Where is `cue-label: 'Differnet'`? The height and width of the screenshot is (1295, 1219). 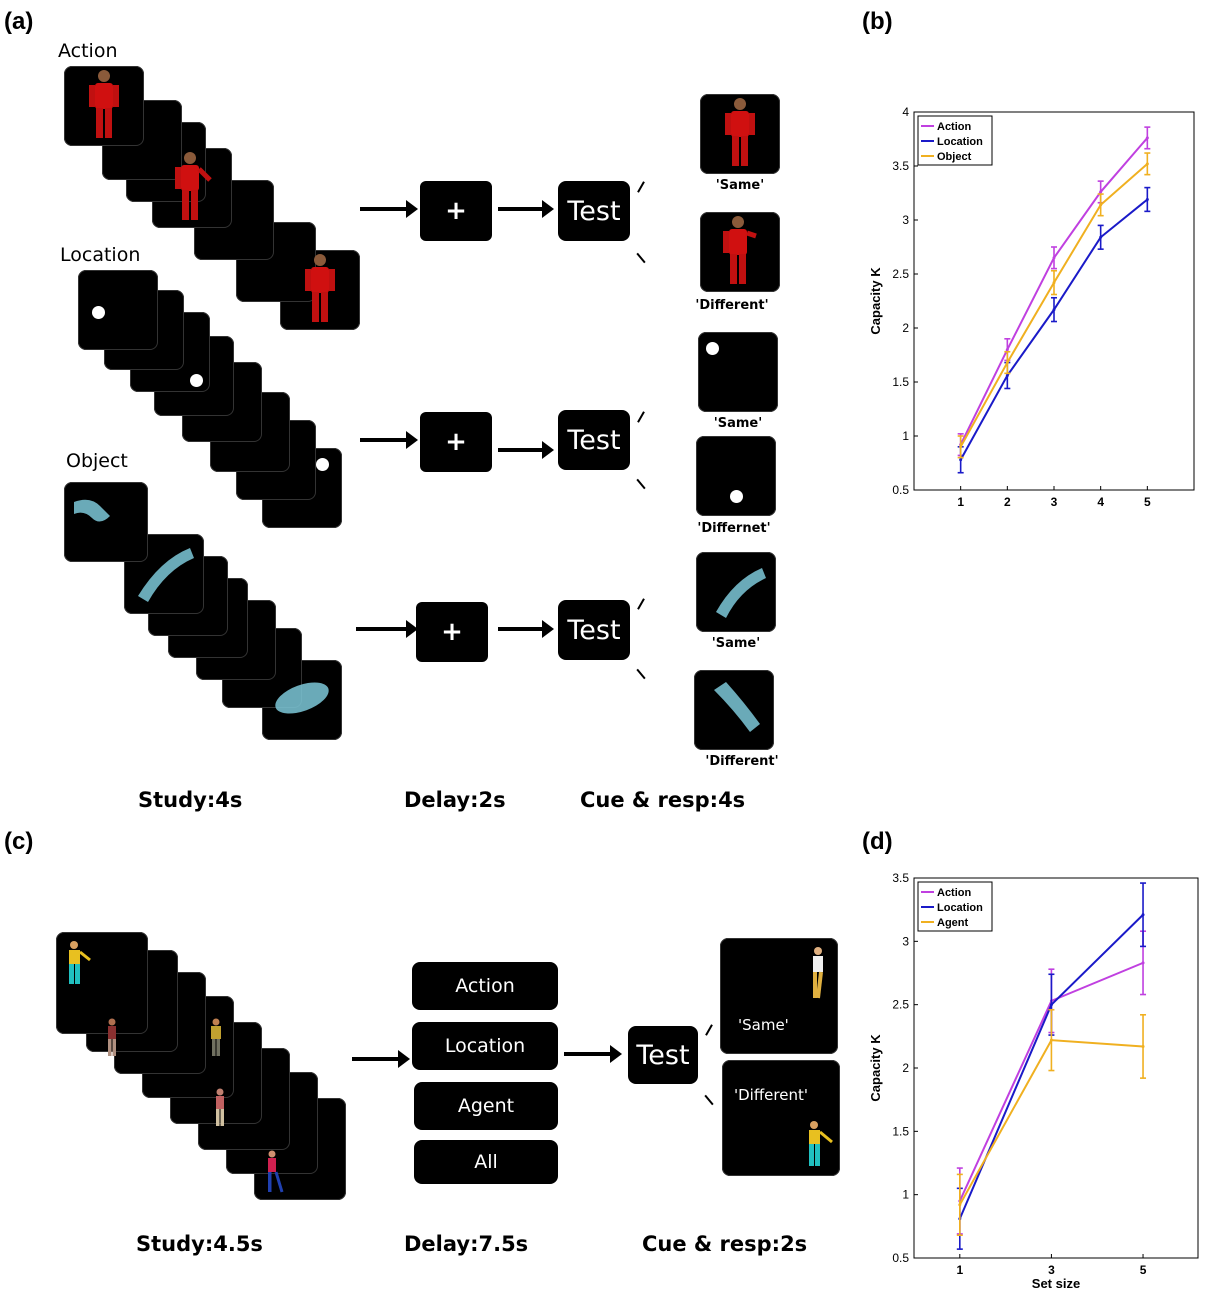
cue-label: 'Differnet' is located at coordinates (734, 528).